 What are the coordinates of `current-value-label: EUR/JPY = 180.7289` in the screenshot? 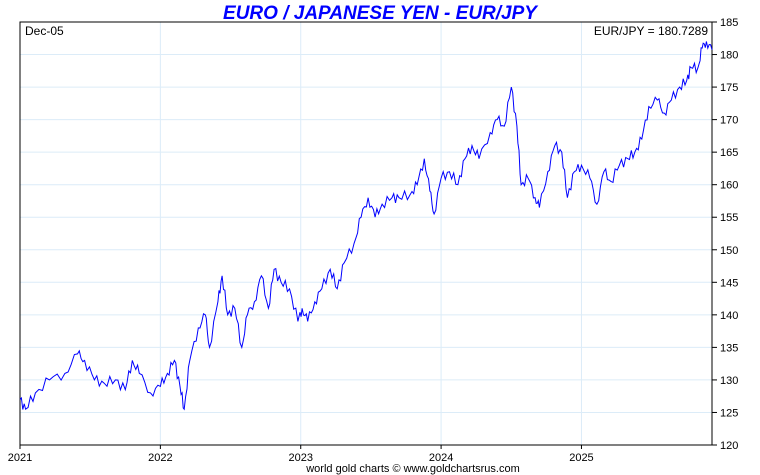 It's located at (651, 31).